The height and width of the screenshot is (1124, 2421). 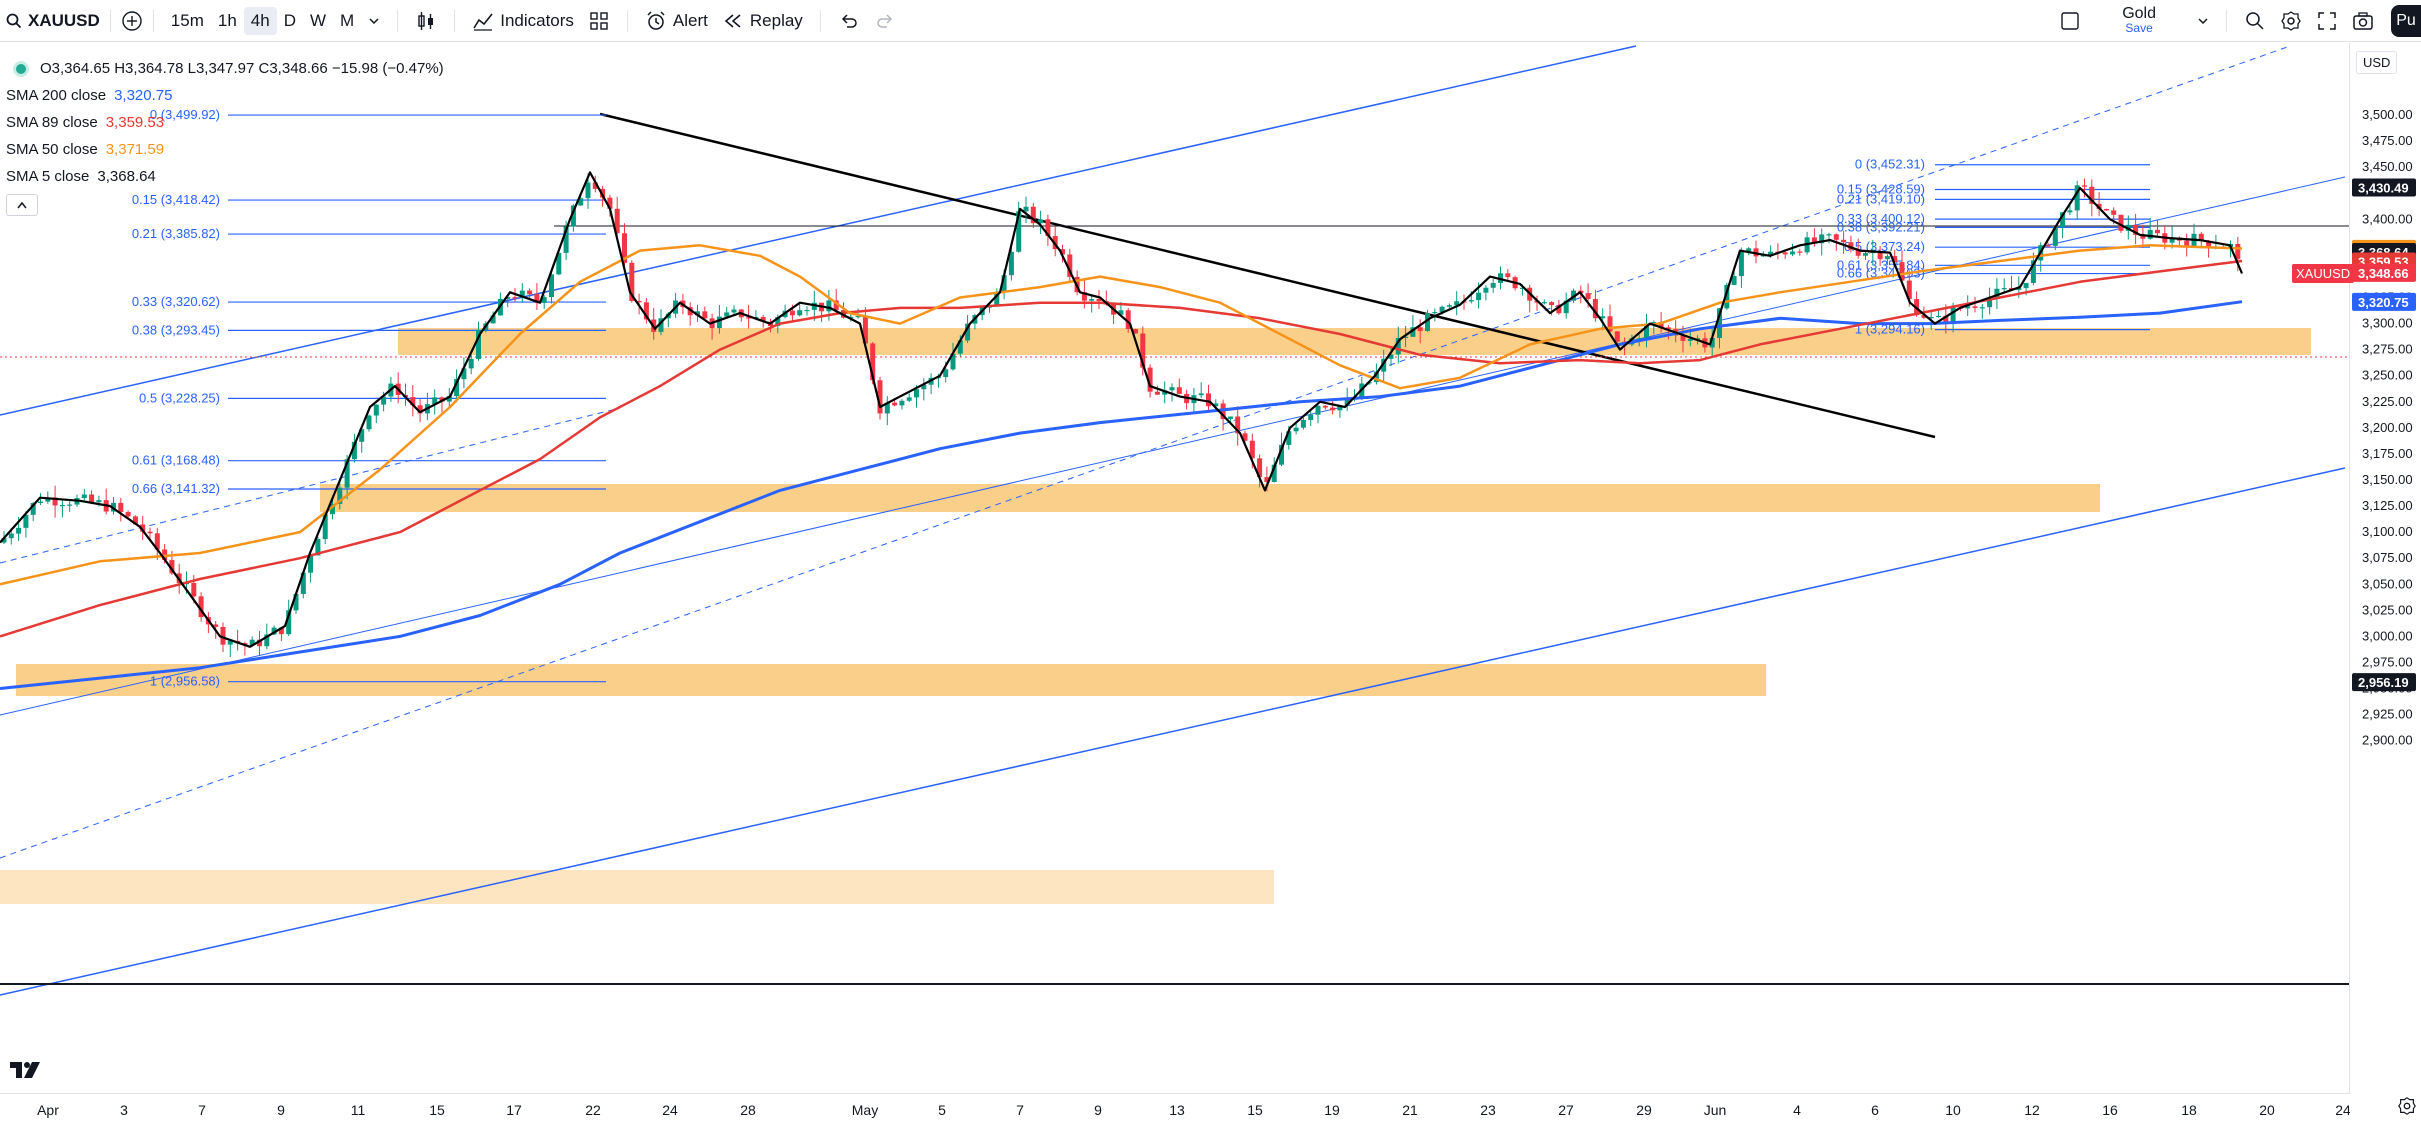 I want to click on interval-1h: 1h, so click(x=227, y=20).